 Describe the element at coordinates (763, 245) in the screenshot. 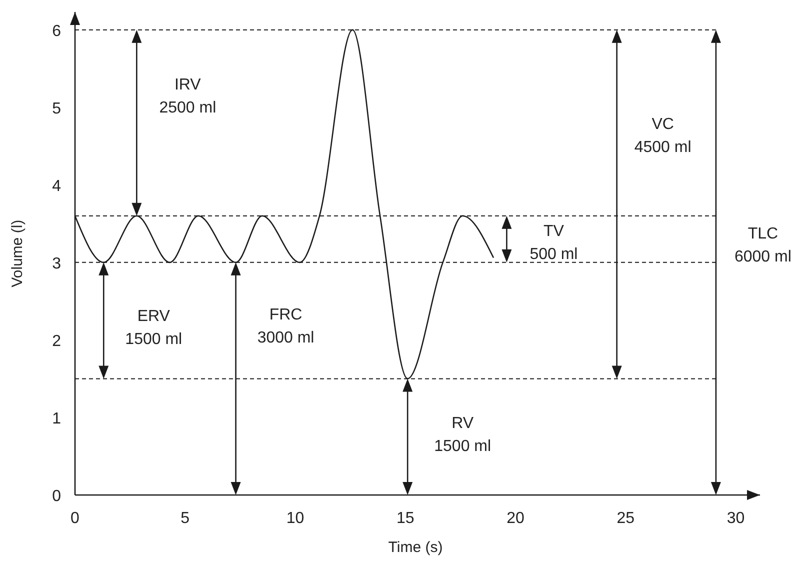

I see `annotation: TLC 6000 ml` at that location.